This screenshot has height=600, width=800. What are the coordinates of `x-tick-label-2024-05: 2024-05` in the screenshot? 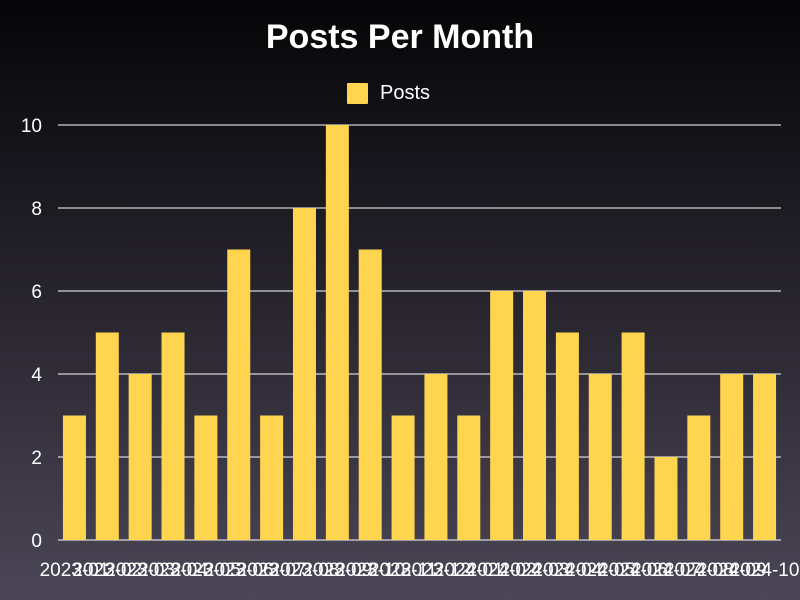 It's located at (600, 570).